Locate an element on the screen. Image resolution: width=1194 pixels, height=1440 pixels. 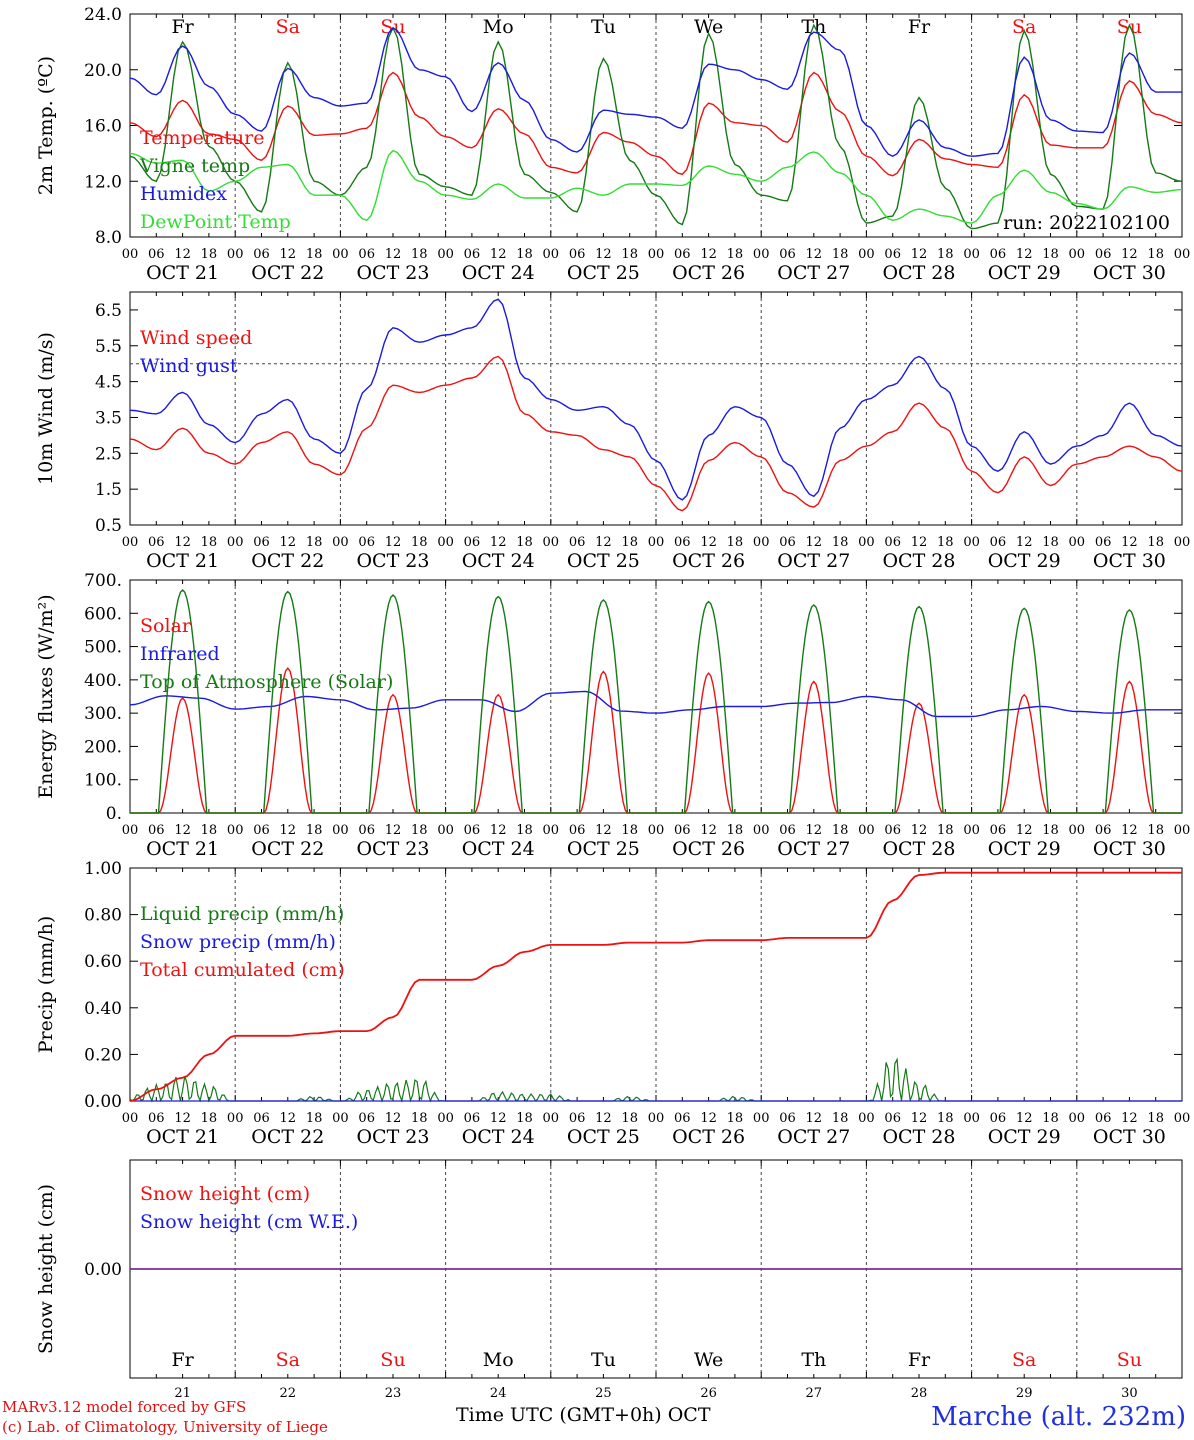
date-tick-label: OCT 25 is located at coordinates (603, 849).